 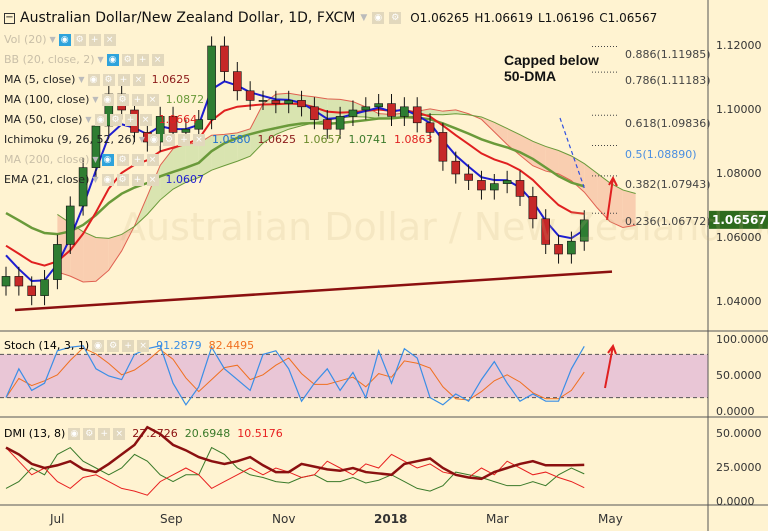 What do you see at coordinates (628, 18) in the screenshot?
I see `ohlc-close: C1.06567` at bounding box center [628, 18].